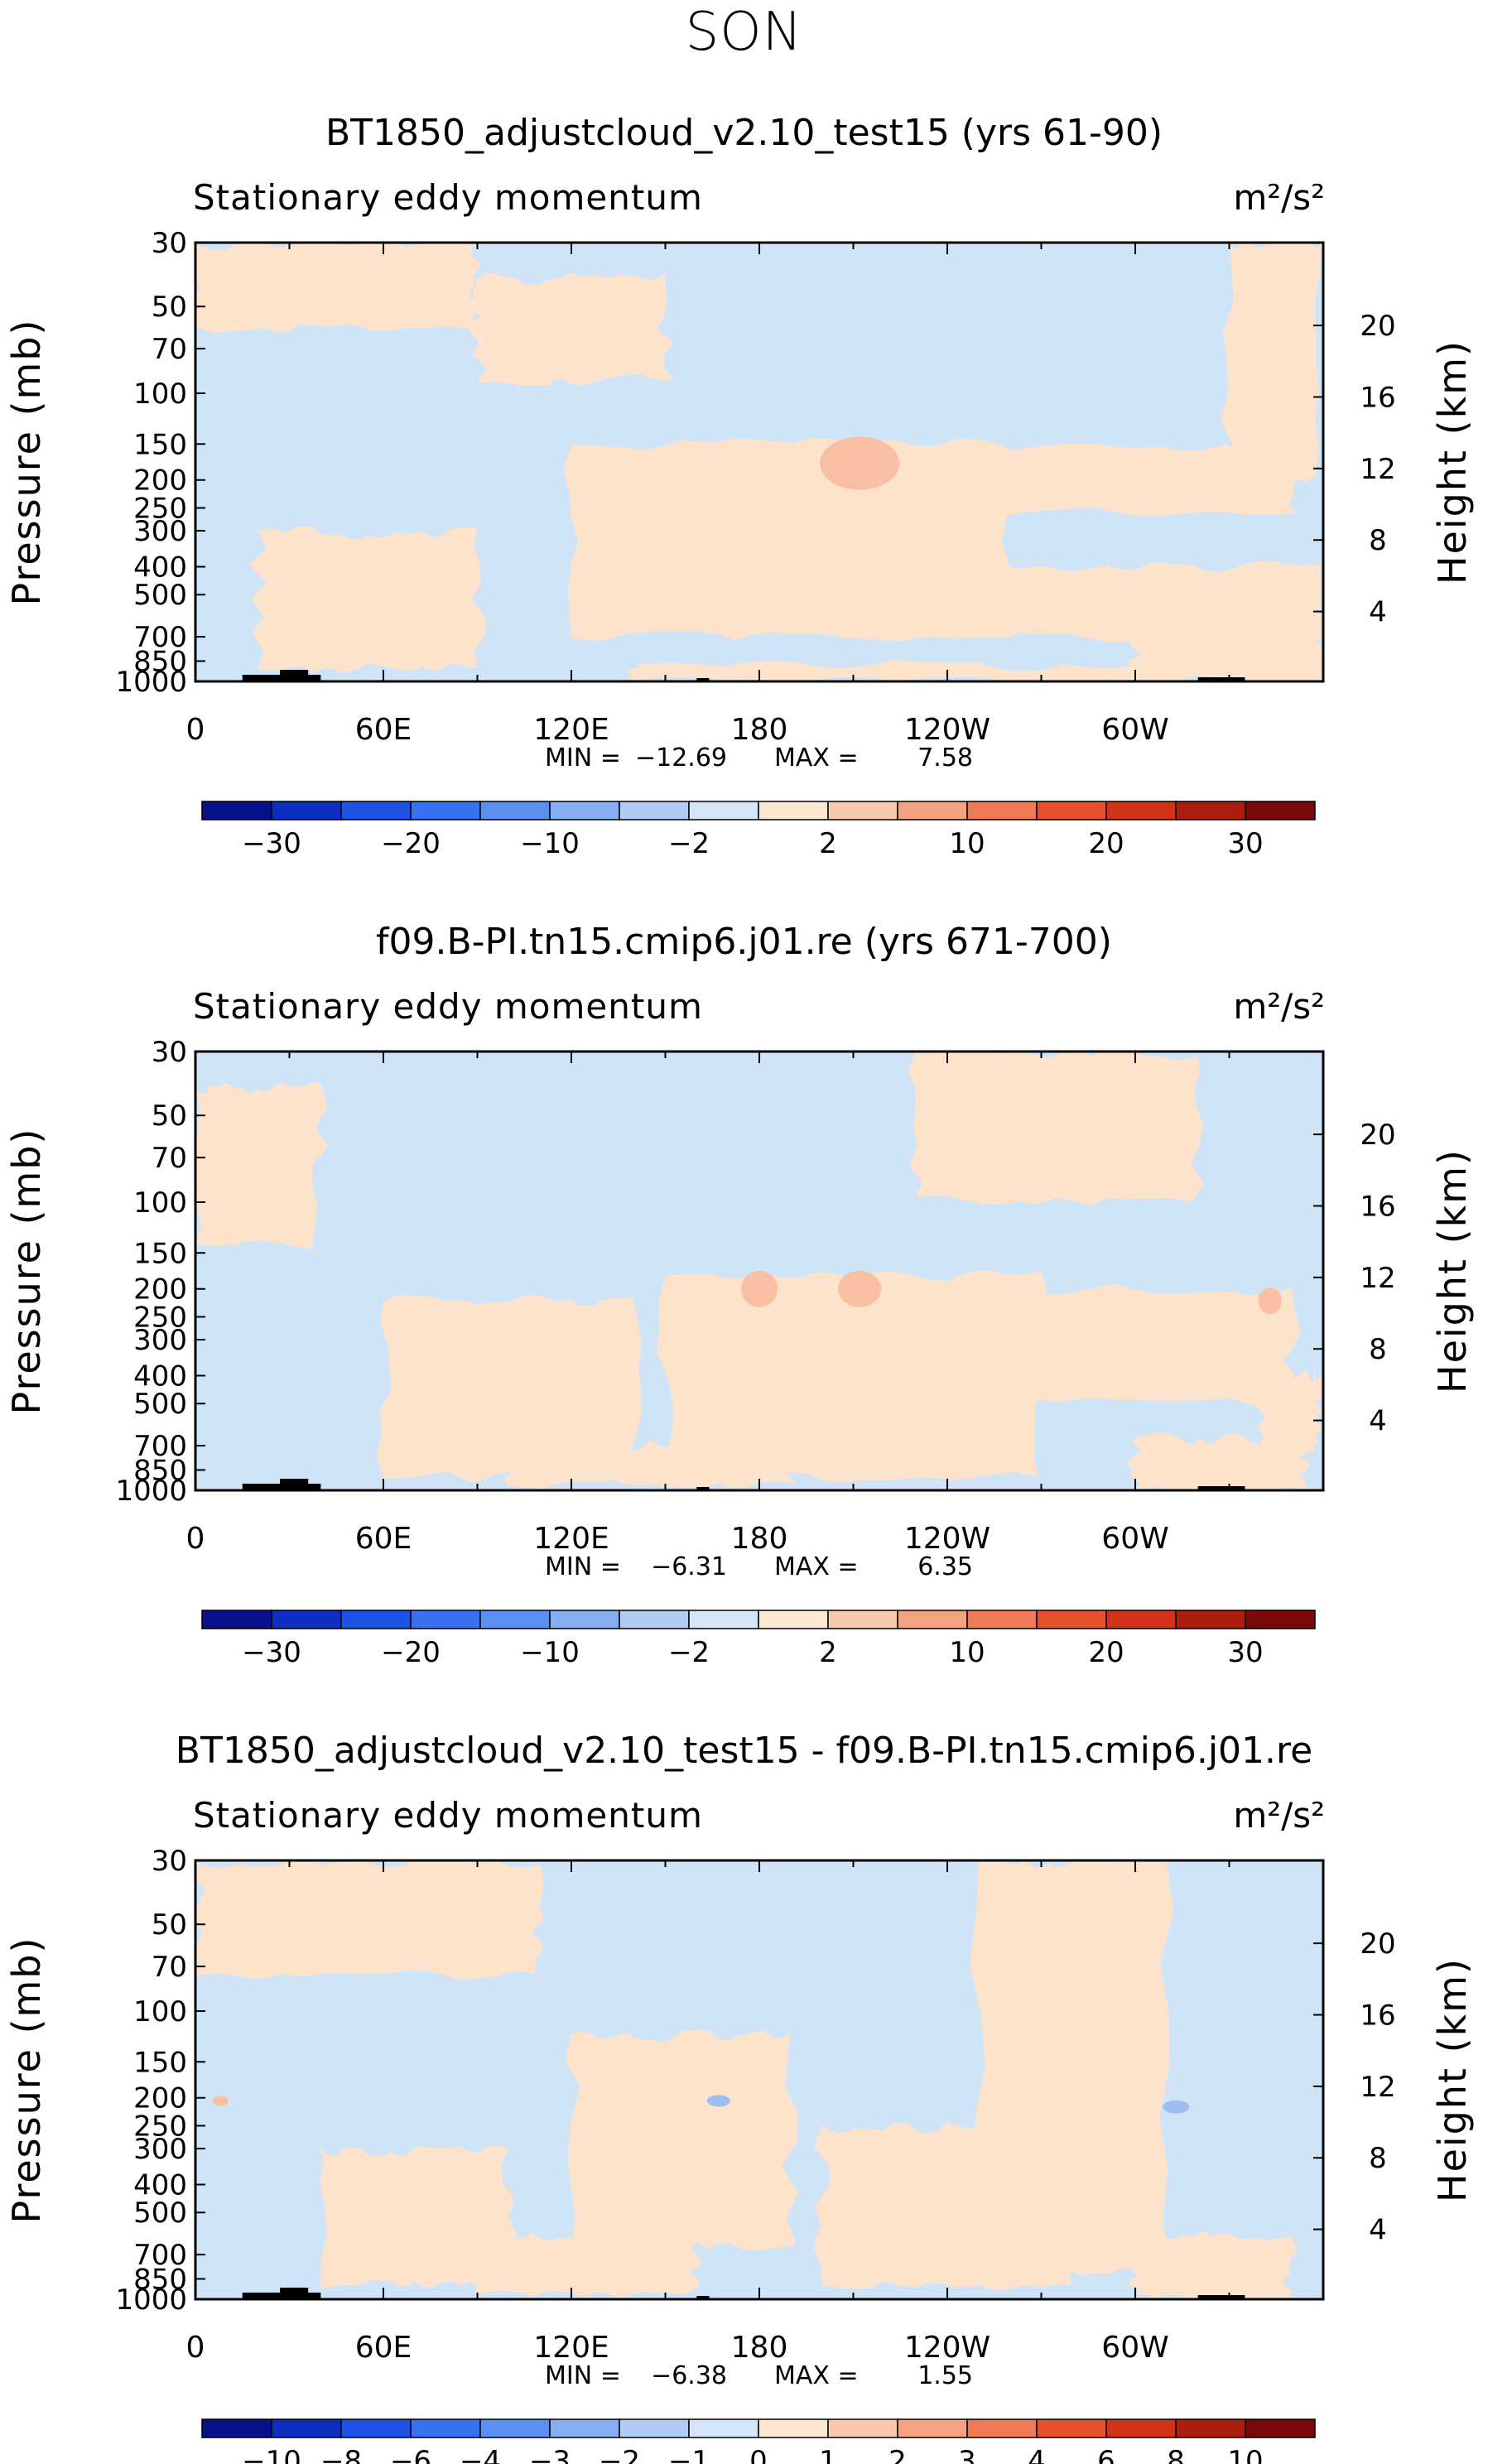  I want to click on x-tick-label: 120E, so click(571, 1539).